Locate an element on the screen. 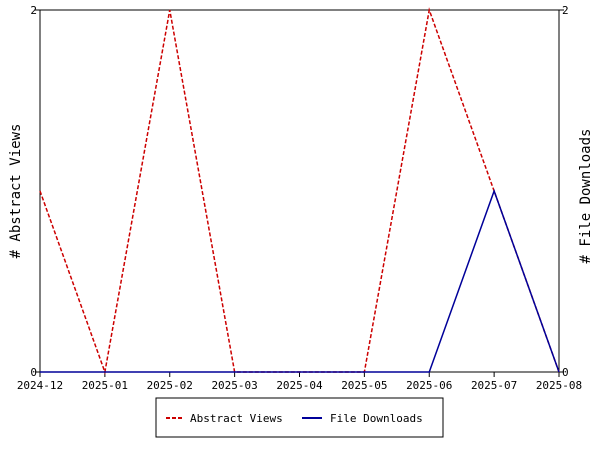  y-left-tick-label-2: 2 is located at coordinates (33, 10).